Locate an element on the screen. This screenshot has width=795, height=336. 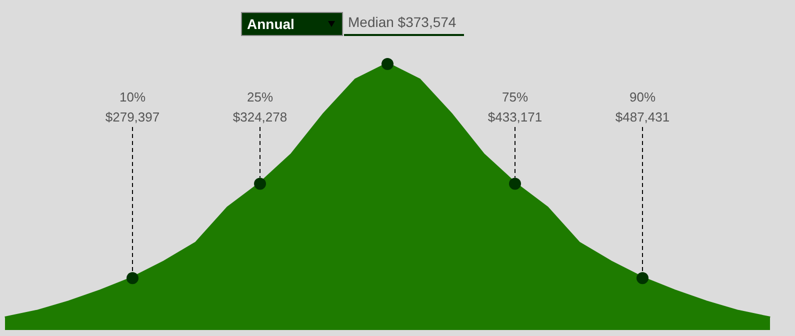
chart-subtitle: Annual is located at coordinates (270, 24).